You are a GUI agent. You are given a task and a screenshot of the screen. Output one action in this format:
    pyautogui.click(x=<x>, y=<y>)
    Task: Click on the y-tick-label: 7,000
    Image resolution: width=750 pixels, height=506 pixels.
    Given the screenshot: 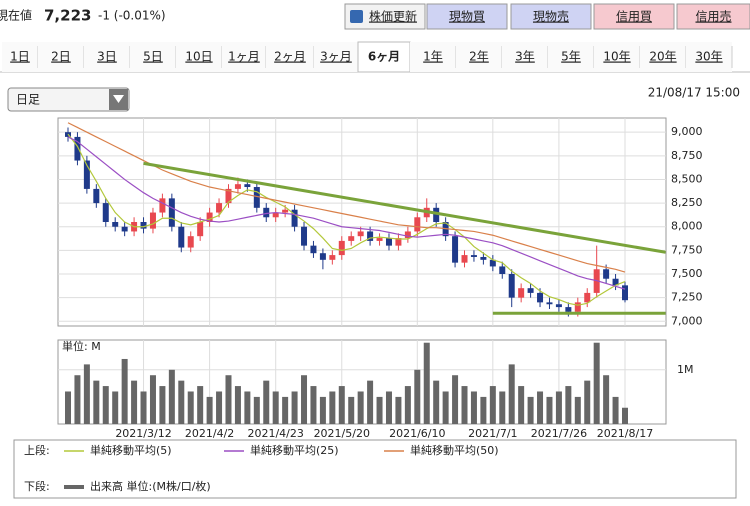 What is the action you would take?
    pyautogui.click(x=687, y=320)
    